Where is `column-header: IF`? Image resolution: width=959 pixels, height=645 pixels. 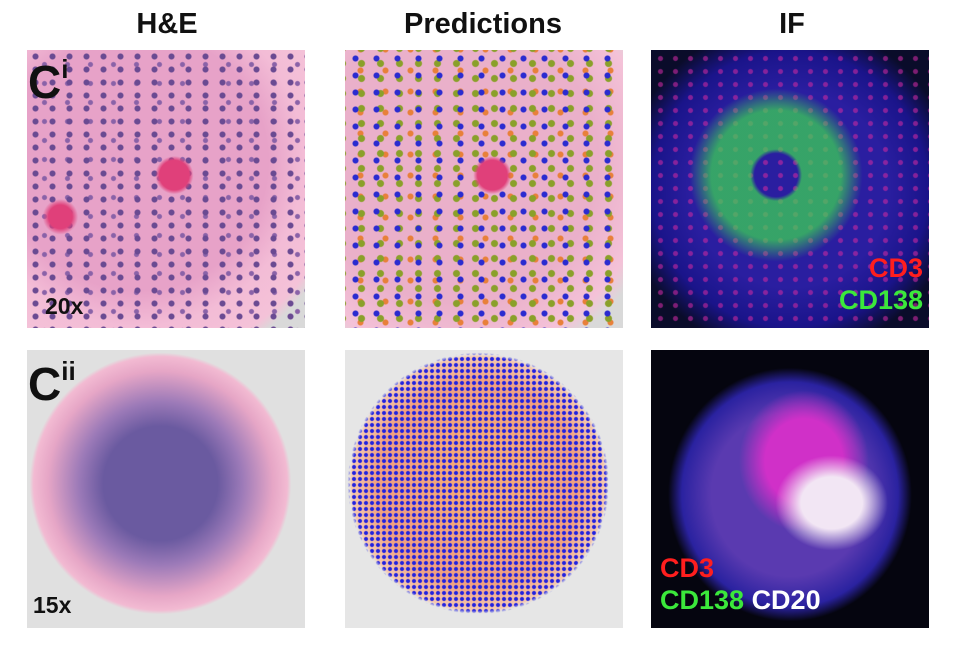
column-header: IF is located at coordinates (792, 24).